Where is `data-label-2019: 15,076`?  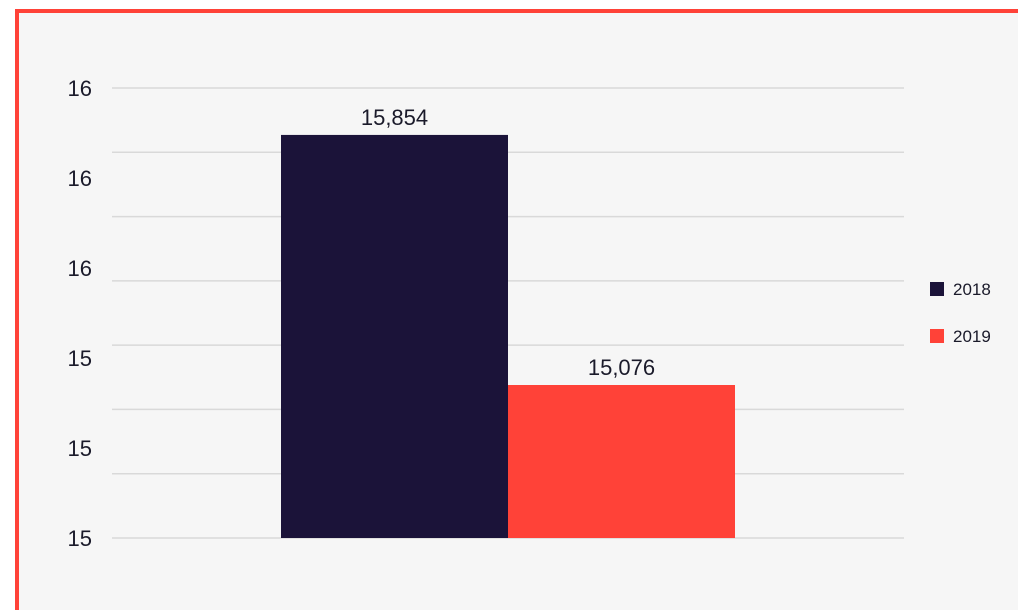
data-label-2019: 15,076 is located at coordinates (621, 367).